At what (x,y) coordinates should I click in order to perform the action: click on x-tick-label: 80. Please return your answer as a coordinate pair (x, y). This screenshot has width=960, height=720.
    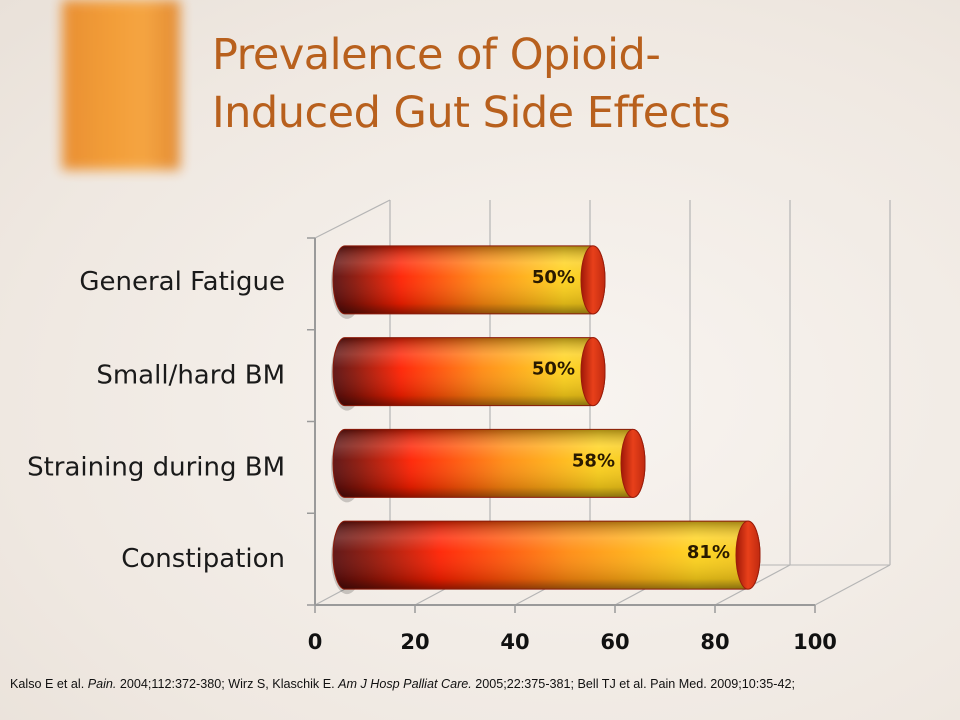
    Looking at the image, I should click on (714, 642).